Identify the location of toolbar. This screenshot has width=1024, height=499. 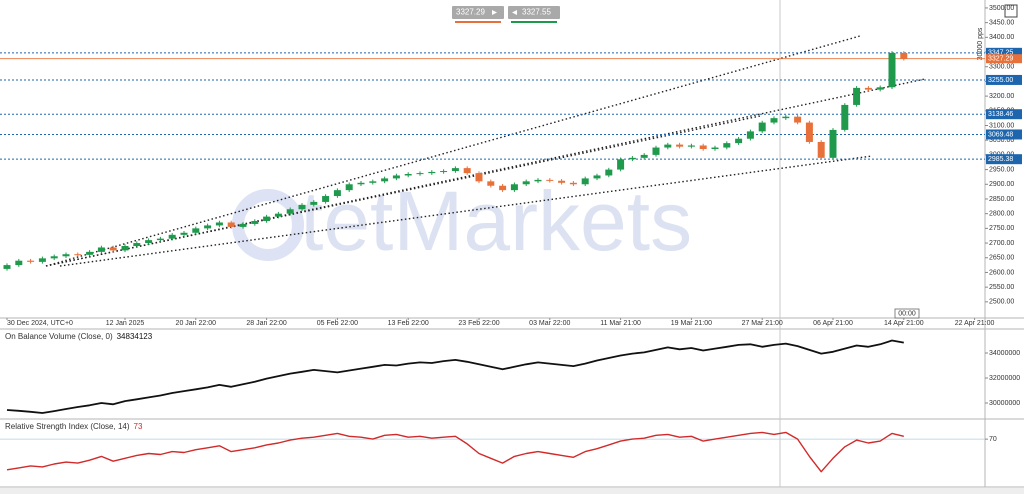
(512, 491).